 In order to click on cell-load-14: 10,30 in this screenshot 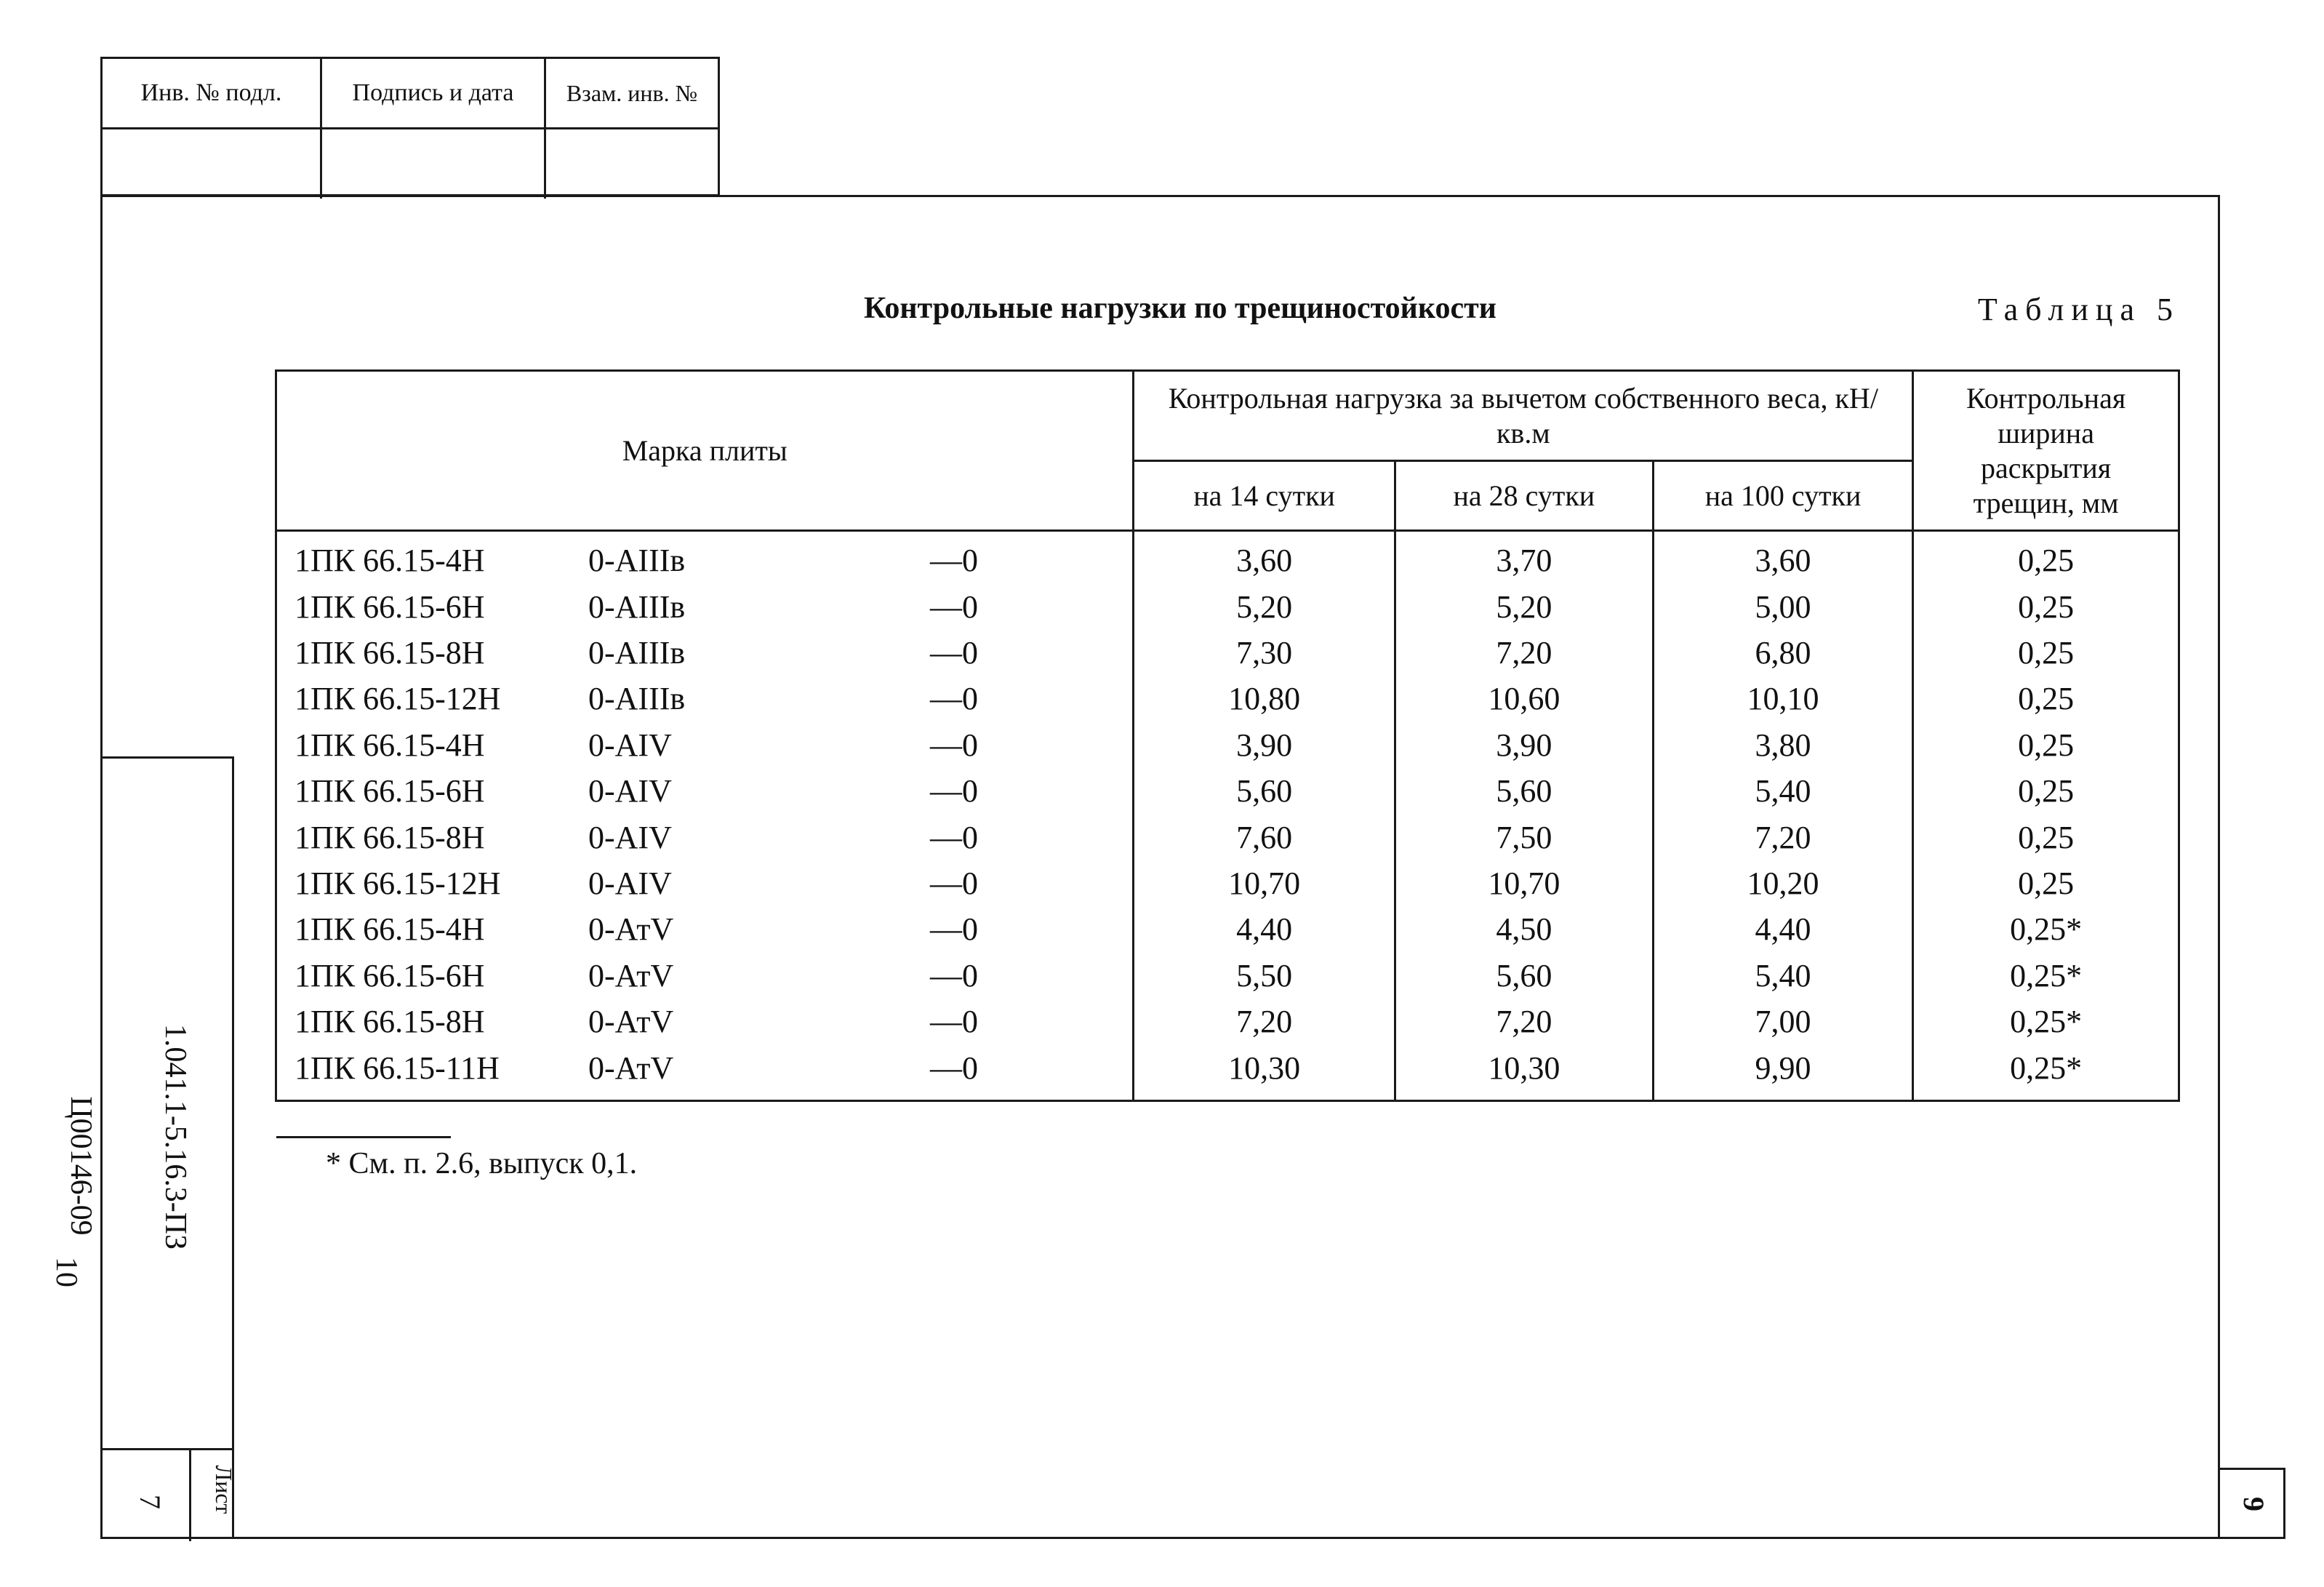, I will do `click(1264, 1073)`.